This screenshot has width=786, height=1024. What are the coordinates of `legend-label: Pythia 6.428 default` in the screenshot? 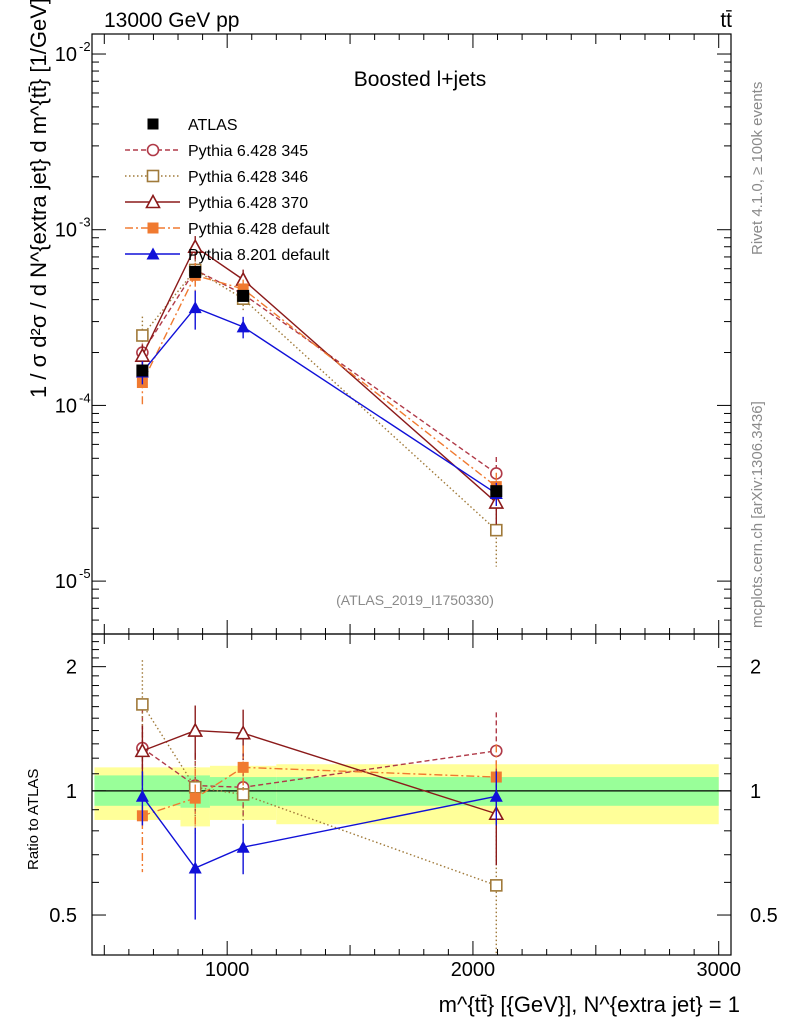 It's located at (259, 229).